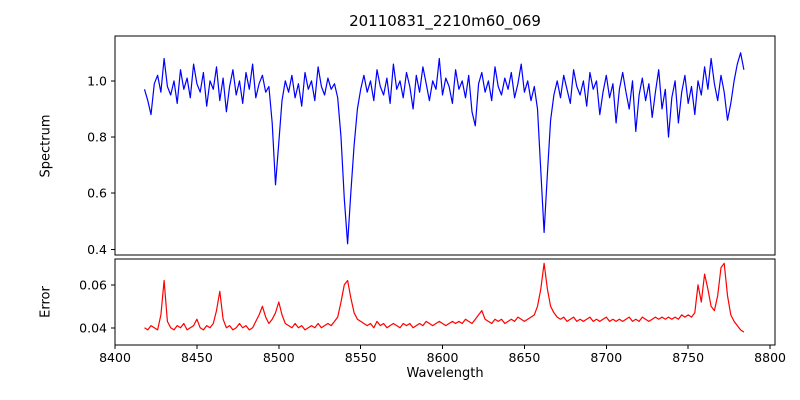  Describe the element at coordinates (97, 137) in the screenshot. I see `spectrum-ytick-label: 0.8` at that location.